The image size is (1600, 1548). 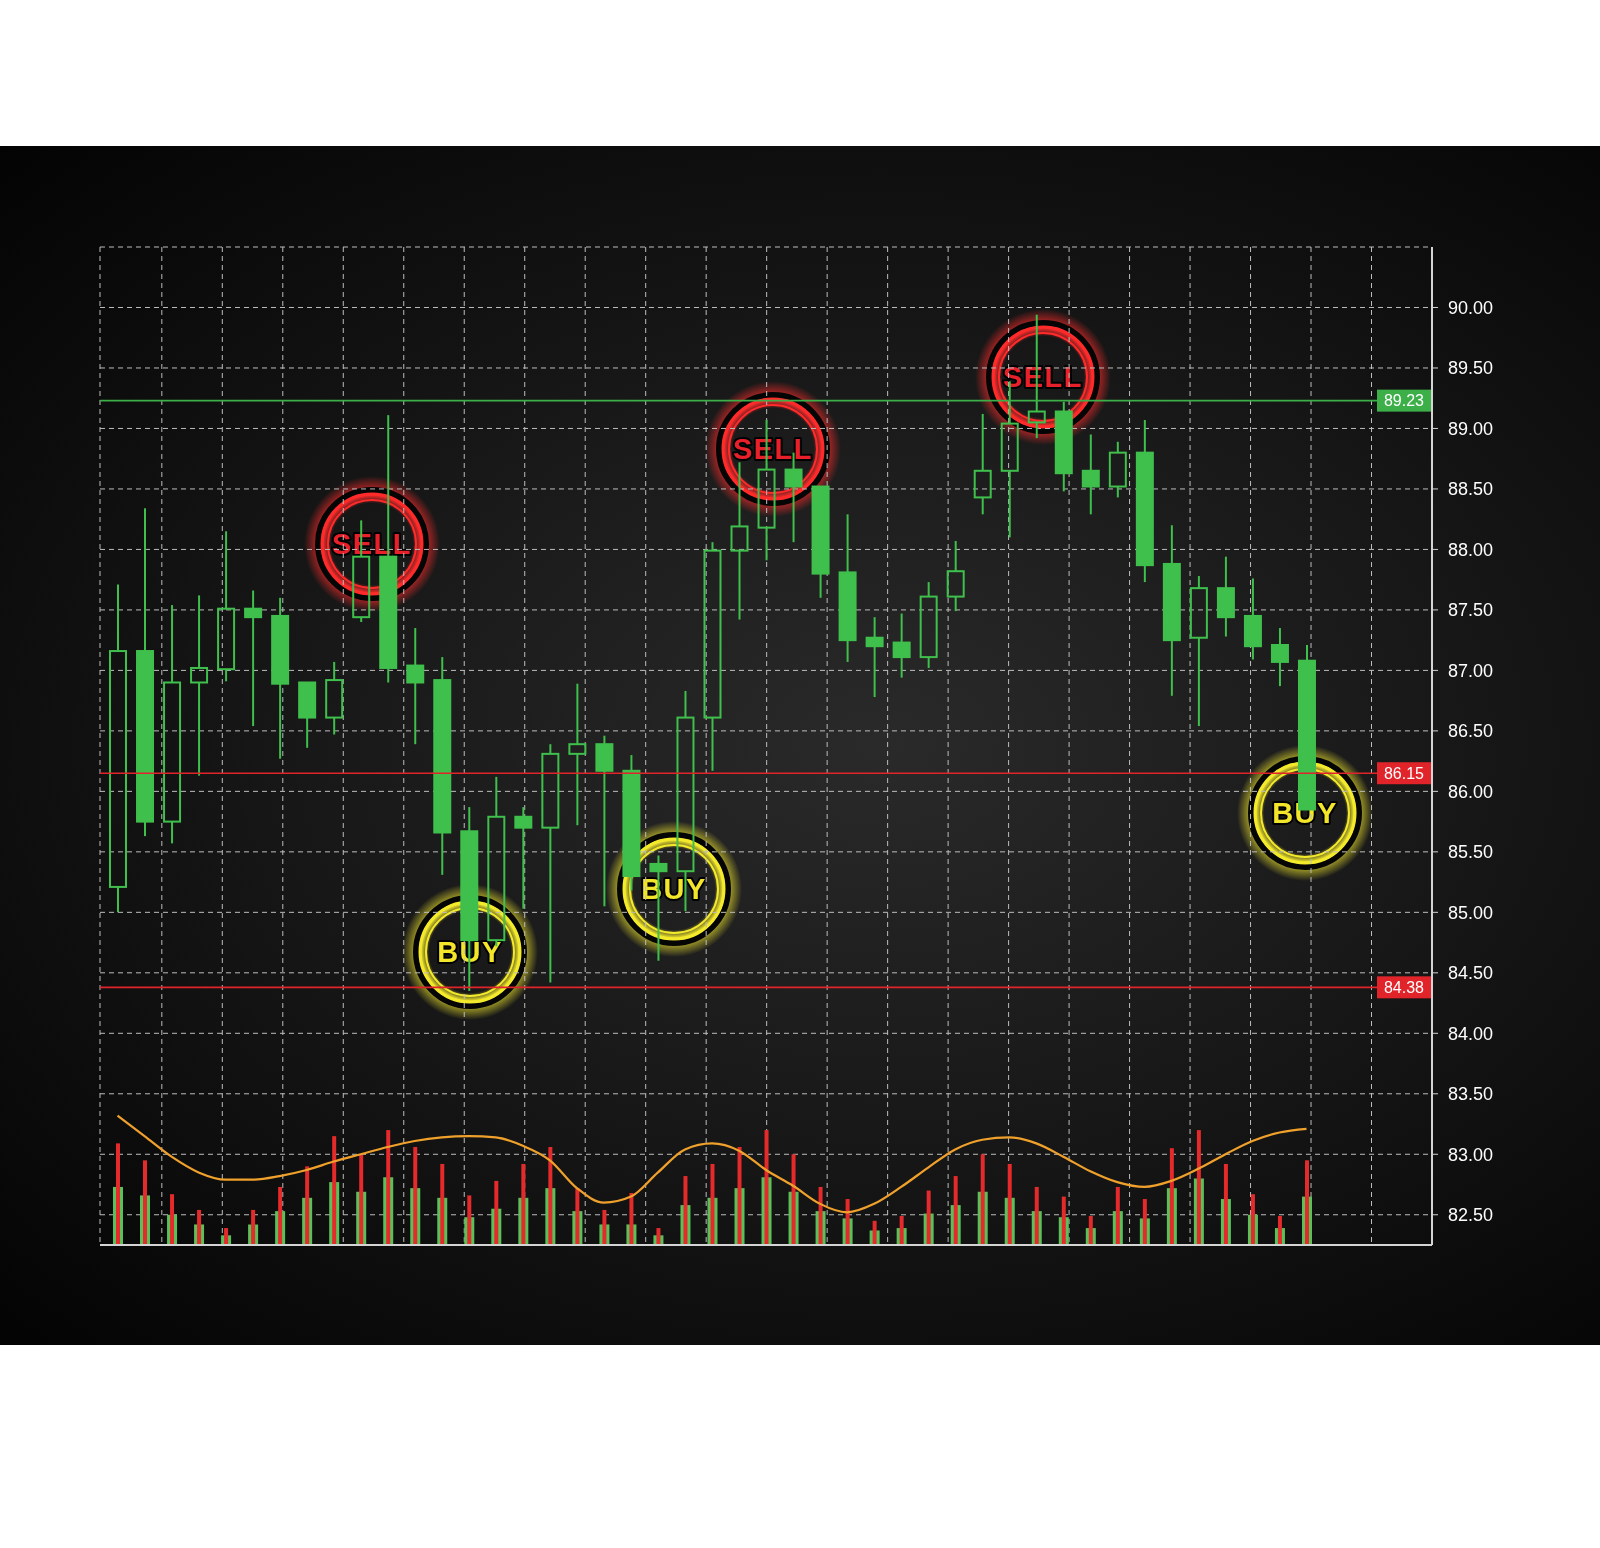 What do you see at coordinates (1471, 610) in the screenshot?
I see `y-tick-label: 87.50` at bounding box center [1471, 610].